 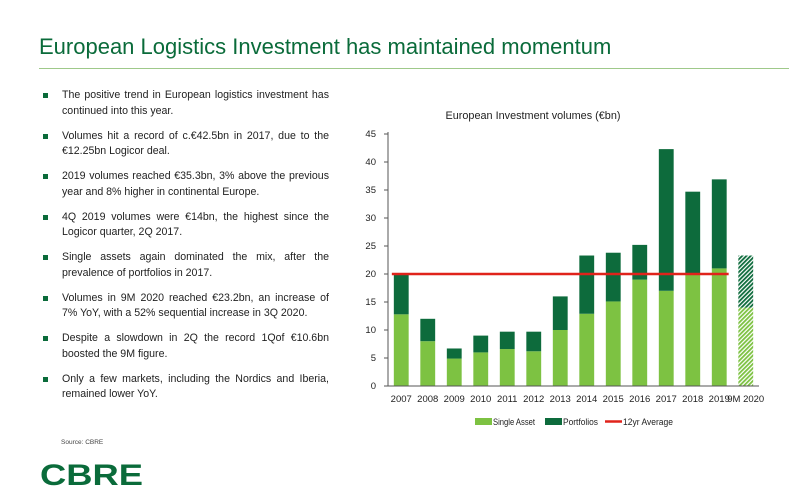 What do you see at coordinates (507, 399) in the screenshot?
I see `x-tick-label: 2011` at bounding box center [507, 399].